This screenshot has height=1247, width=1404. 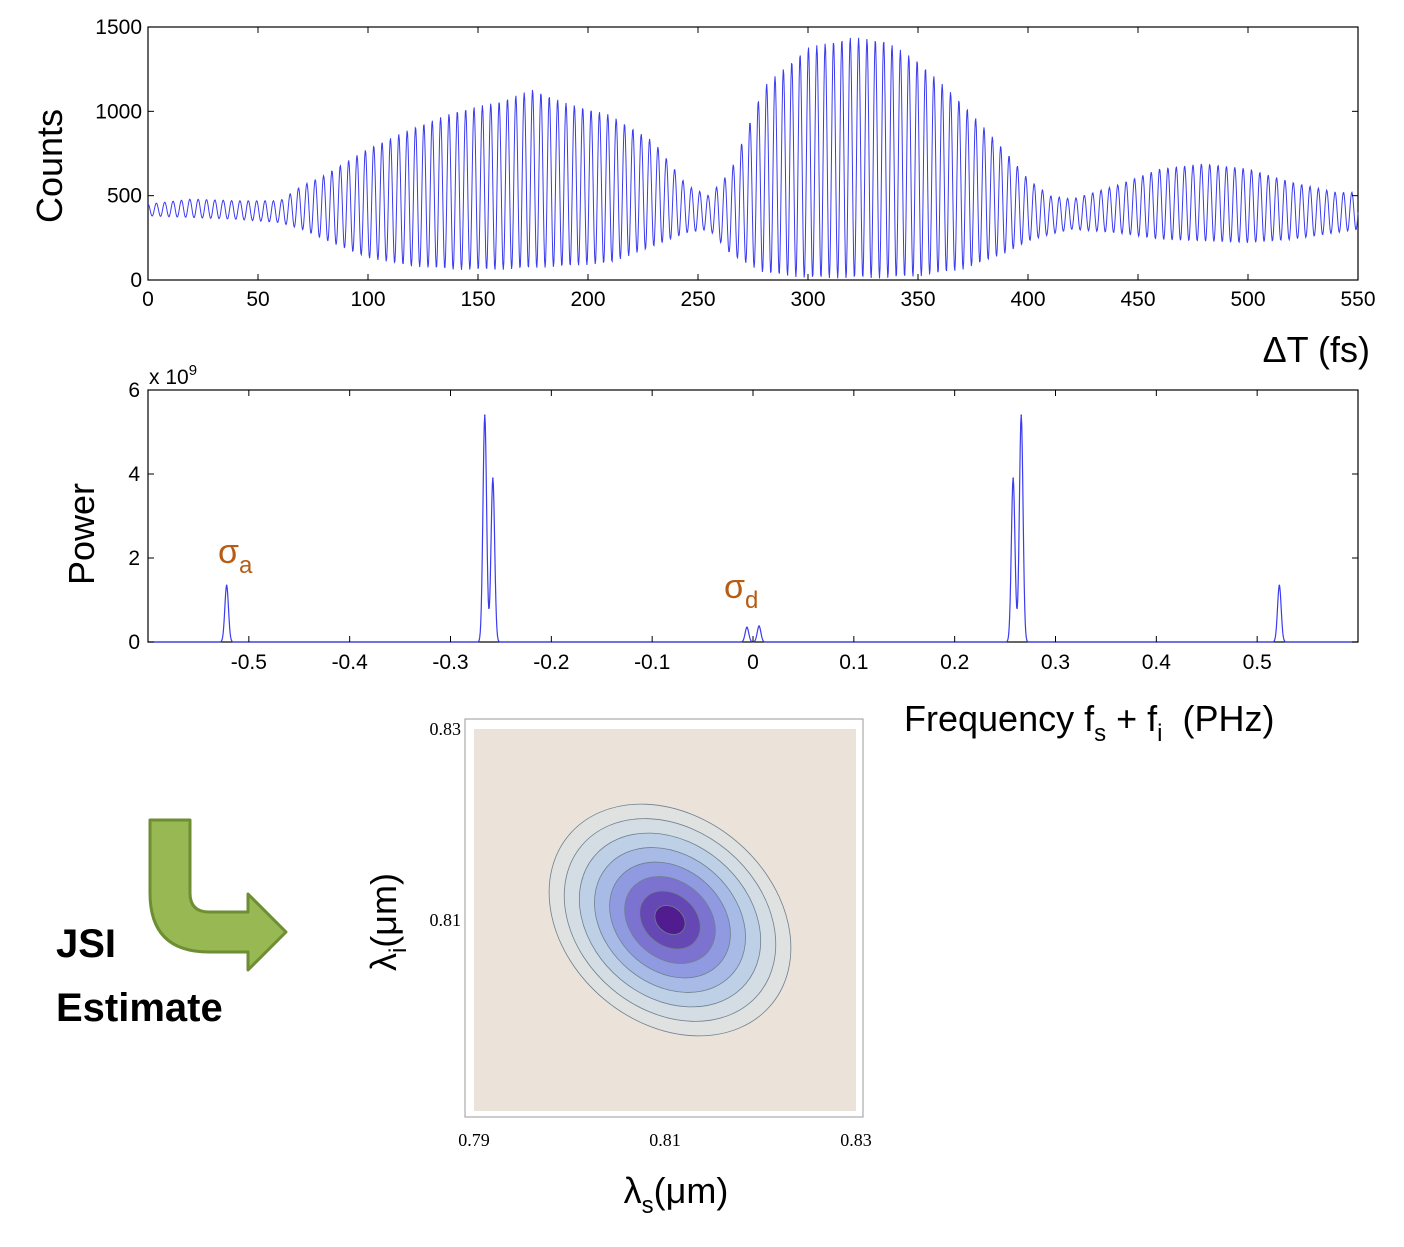 What do you see at coordinates (257, 299) in the screenshot?
I see `counts-x-tick-label: 50` at bounding box center [257, 299].